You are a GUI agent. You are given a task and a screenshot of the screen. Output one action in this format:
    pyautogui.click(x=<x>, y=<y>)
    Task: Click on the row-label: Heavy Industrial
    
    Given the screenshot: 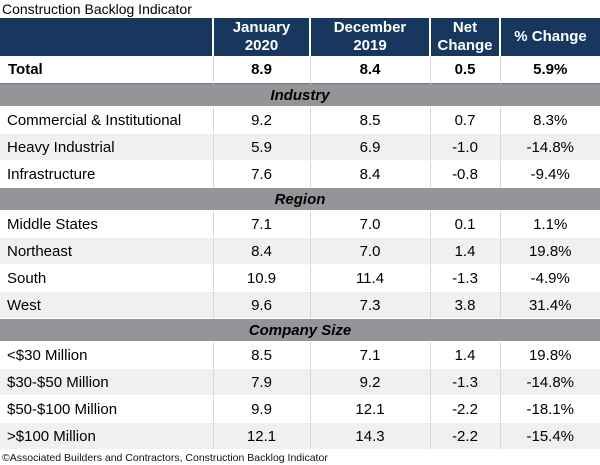 What is the action you would take?
    pyautogui.click(x=106, y=147)
    